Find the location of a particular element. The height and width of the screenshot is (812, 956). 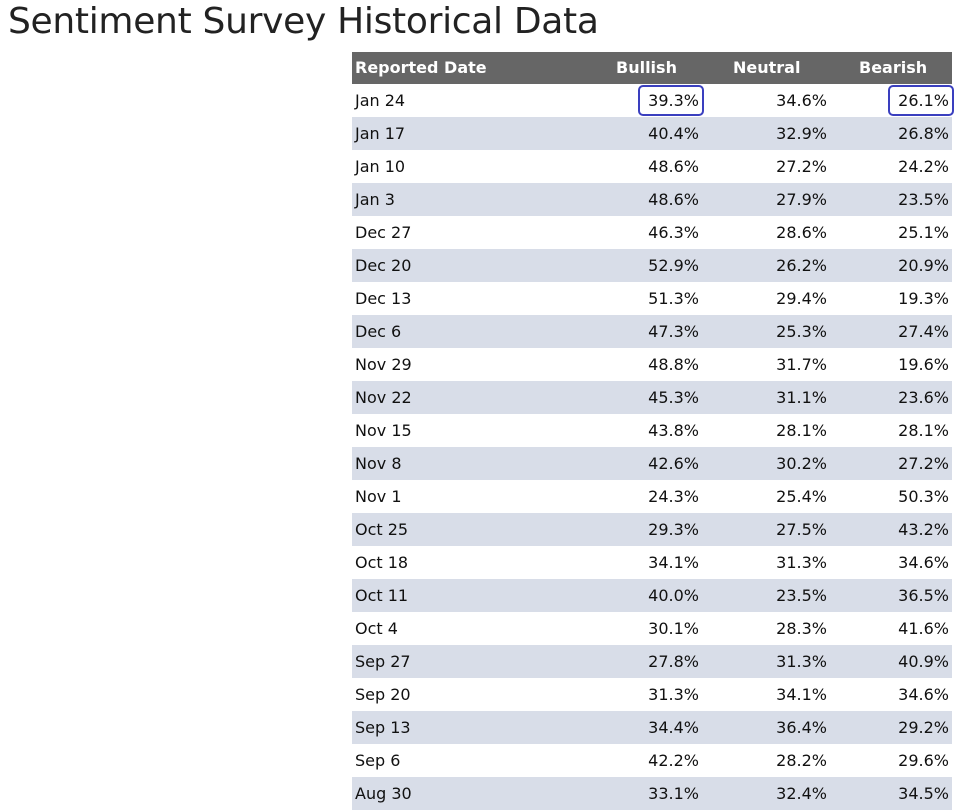

table-row: Nov 29 48.8% 31.7% 19.6% is located at coordinates (652, 364).